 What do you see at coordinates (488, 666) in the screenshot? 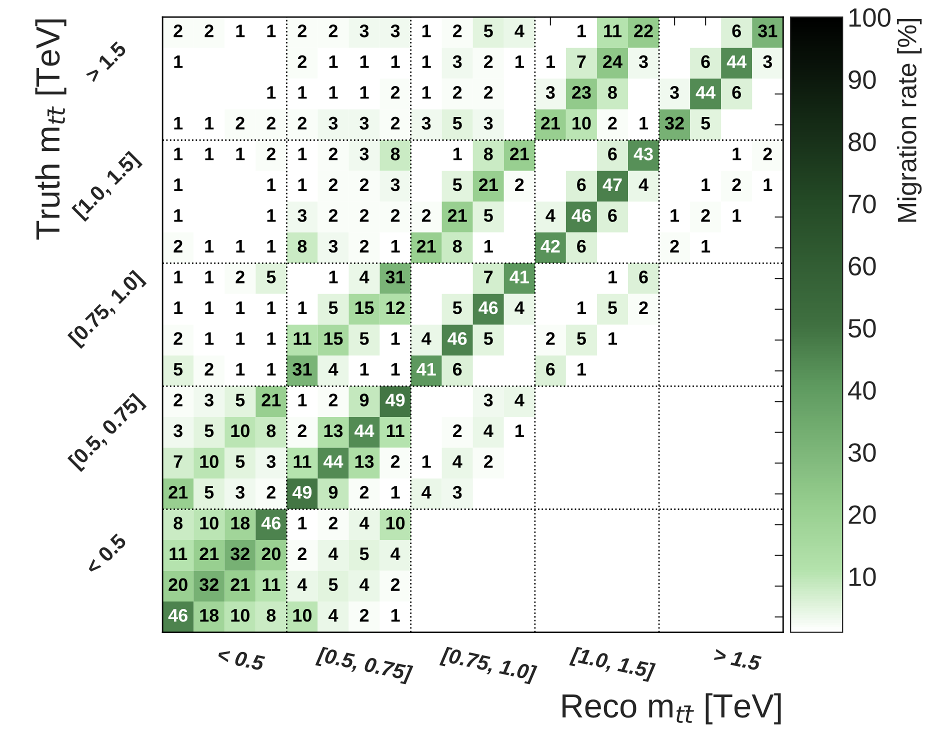
I see `x-tick-label: [0.75, 1.0]` at bounding box center [488, 666].